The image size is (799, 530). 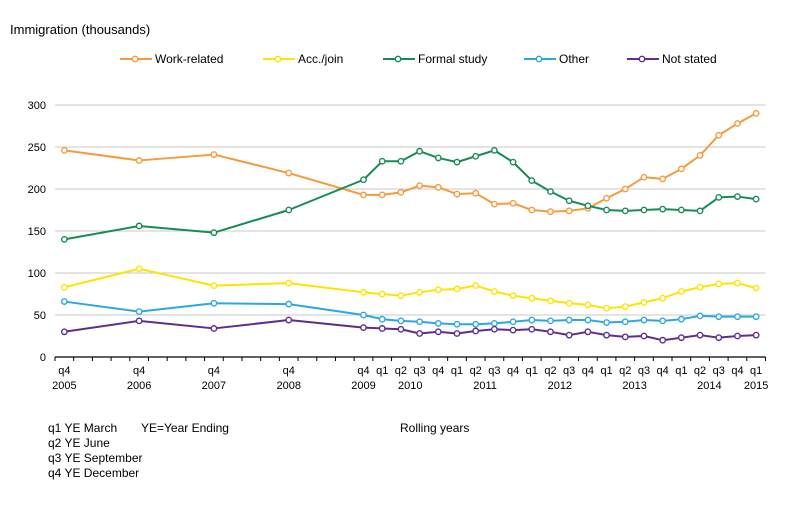 What do you see at coordinates (560, 386) in the screenshot?
I see `x-axis-year-label: 2012` at bounding box center [560, 386].